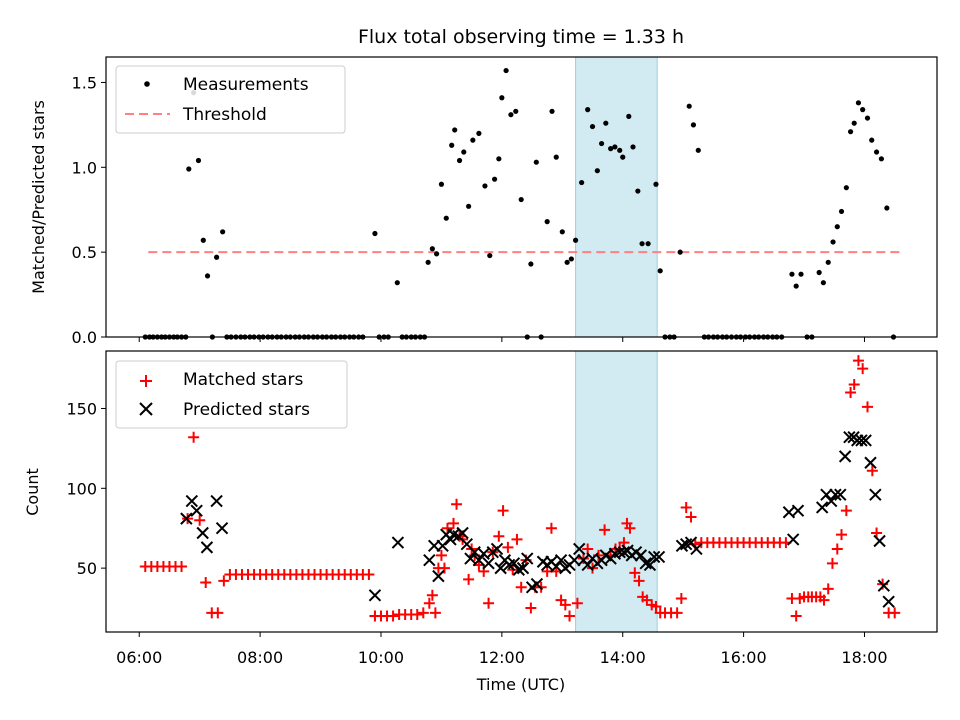 The image size is (960, 720). Describe the element at coordinates (146, 409) in the screenshot. I see `legend-predicted-marker` at that location.